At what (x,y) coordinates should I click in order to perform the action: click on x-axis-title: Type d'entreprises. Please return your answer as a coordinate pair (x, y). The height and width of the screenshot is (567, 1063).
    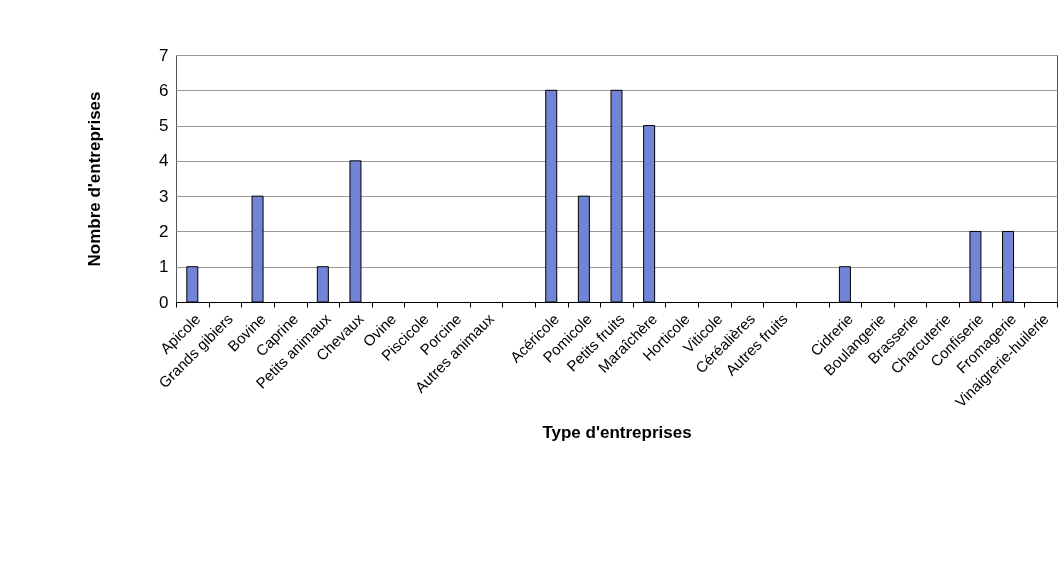
    Looking at the image, I should click on (617, 433).